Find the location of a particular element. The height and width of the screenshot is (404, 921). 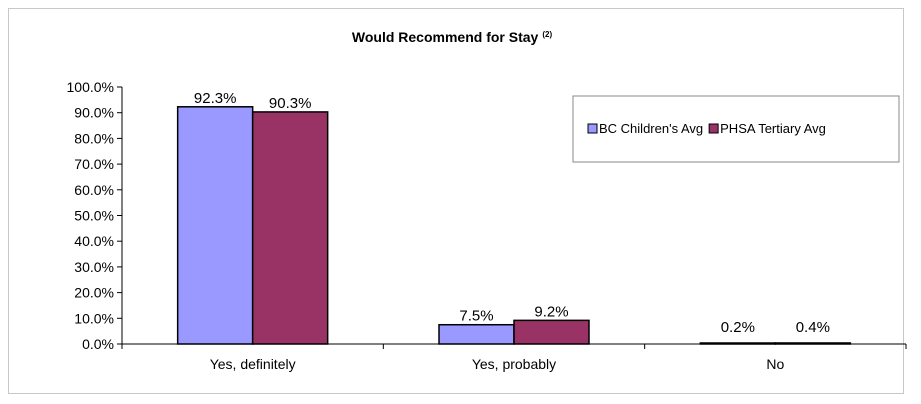

legend: BC Children's Avg PHSA Tertiary Avg is located at coordinates (736, 129).